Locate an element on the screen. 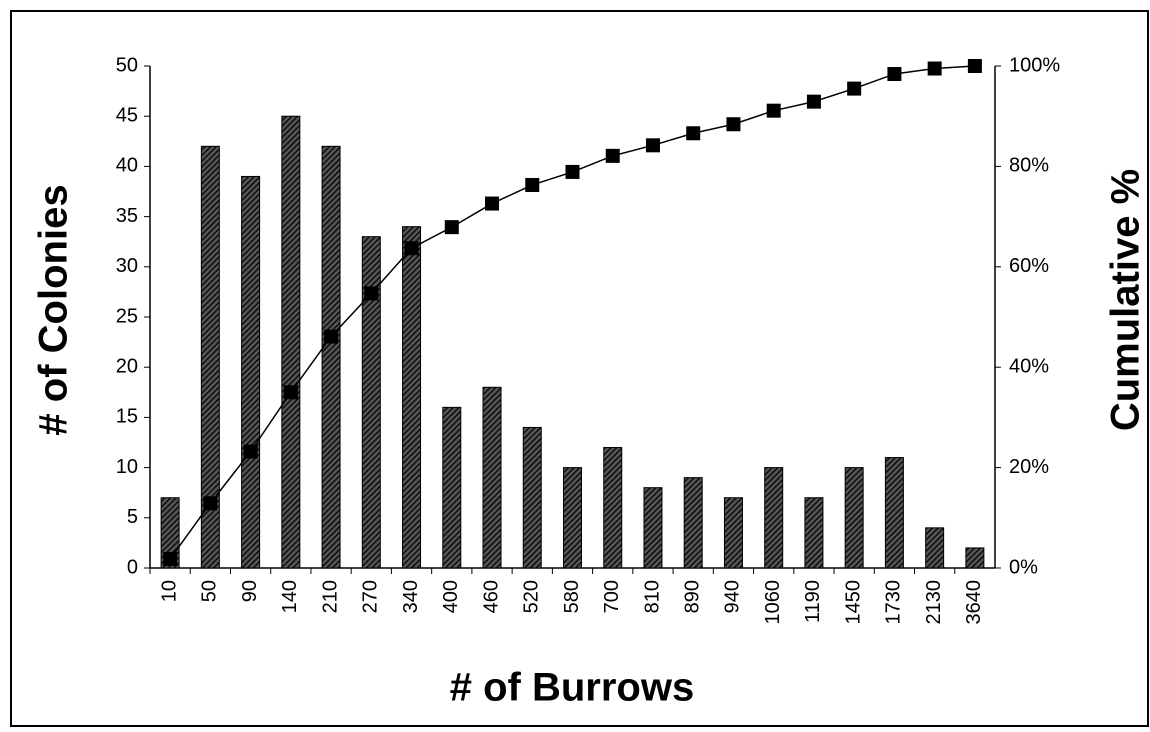 The image size is (1150, 732). x-tick-label: 940 is located at coordinates (733, 596).